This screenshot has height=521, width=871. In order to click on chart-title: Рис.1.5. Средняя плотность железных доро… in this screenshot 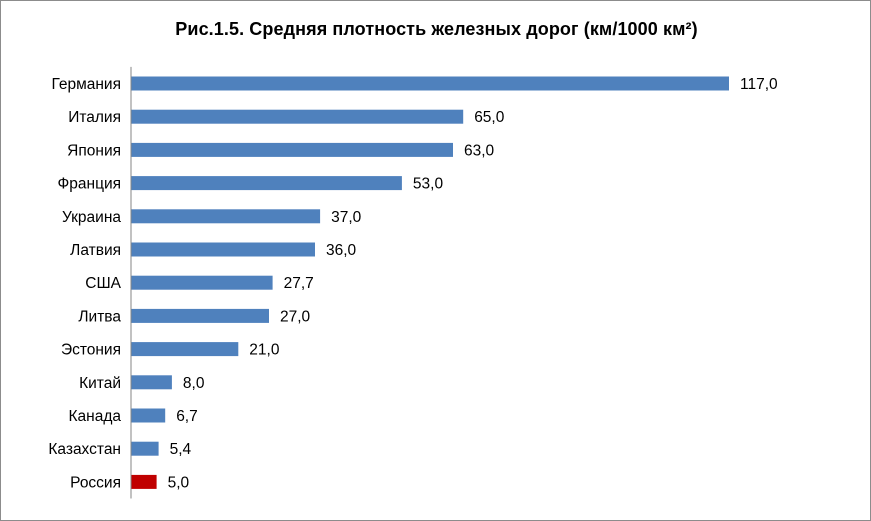, I will do `click(436, 29)`.